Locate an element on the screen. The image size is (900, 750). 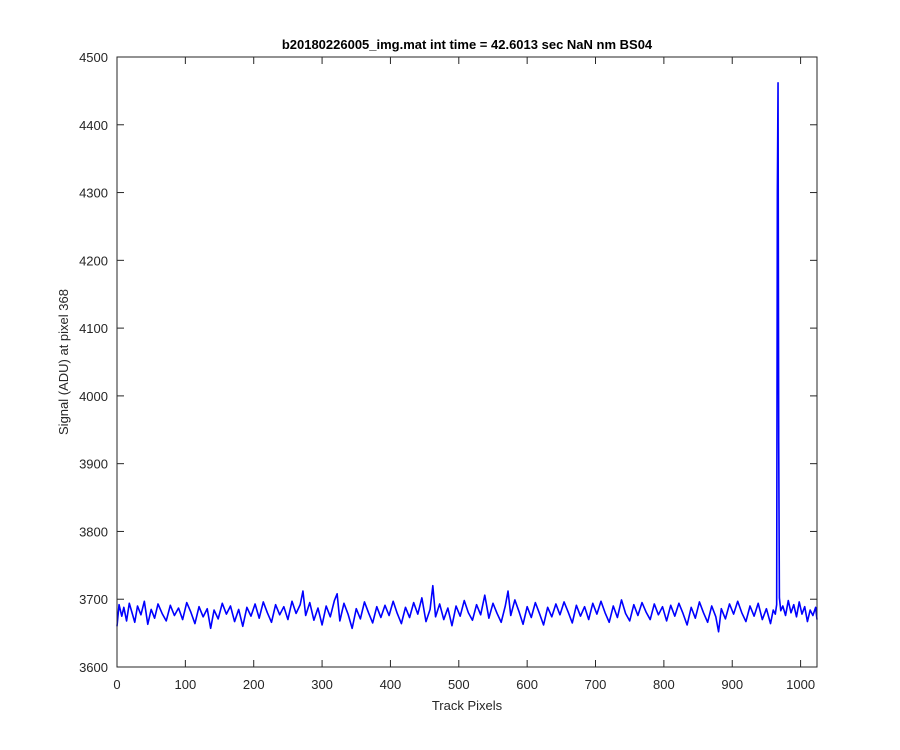
x-tick-label: 200 is located at coordinates (254, 684).